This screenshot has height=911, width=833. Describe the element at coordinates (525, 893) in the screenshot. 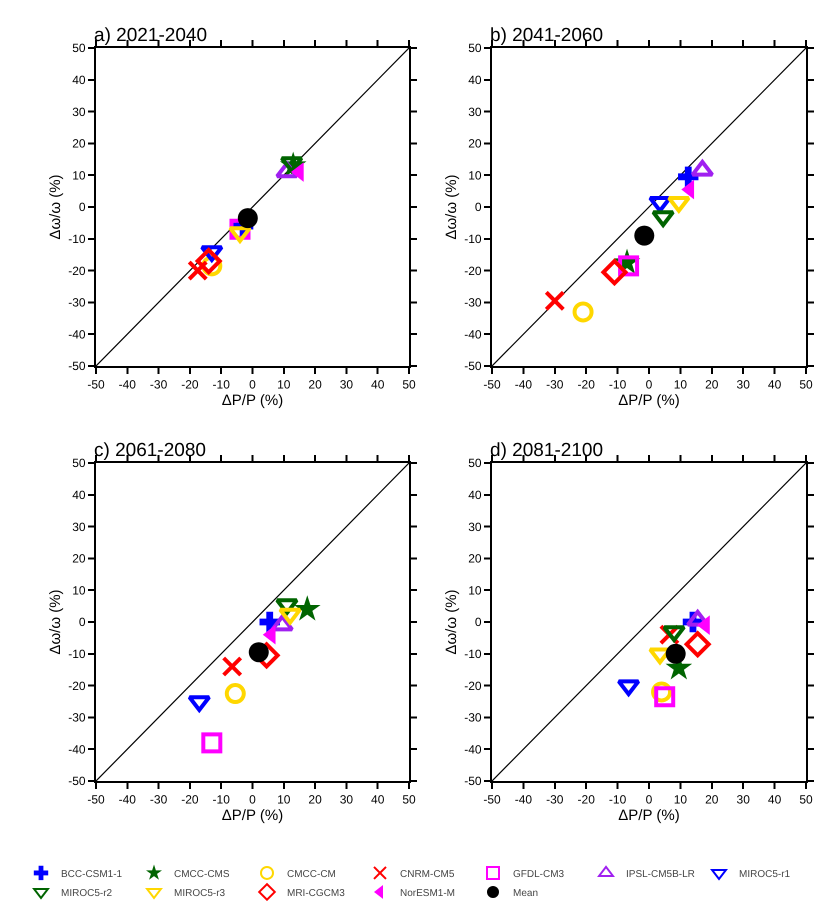

I see `legend-label: Mean` at that location.